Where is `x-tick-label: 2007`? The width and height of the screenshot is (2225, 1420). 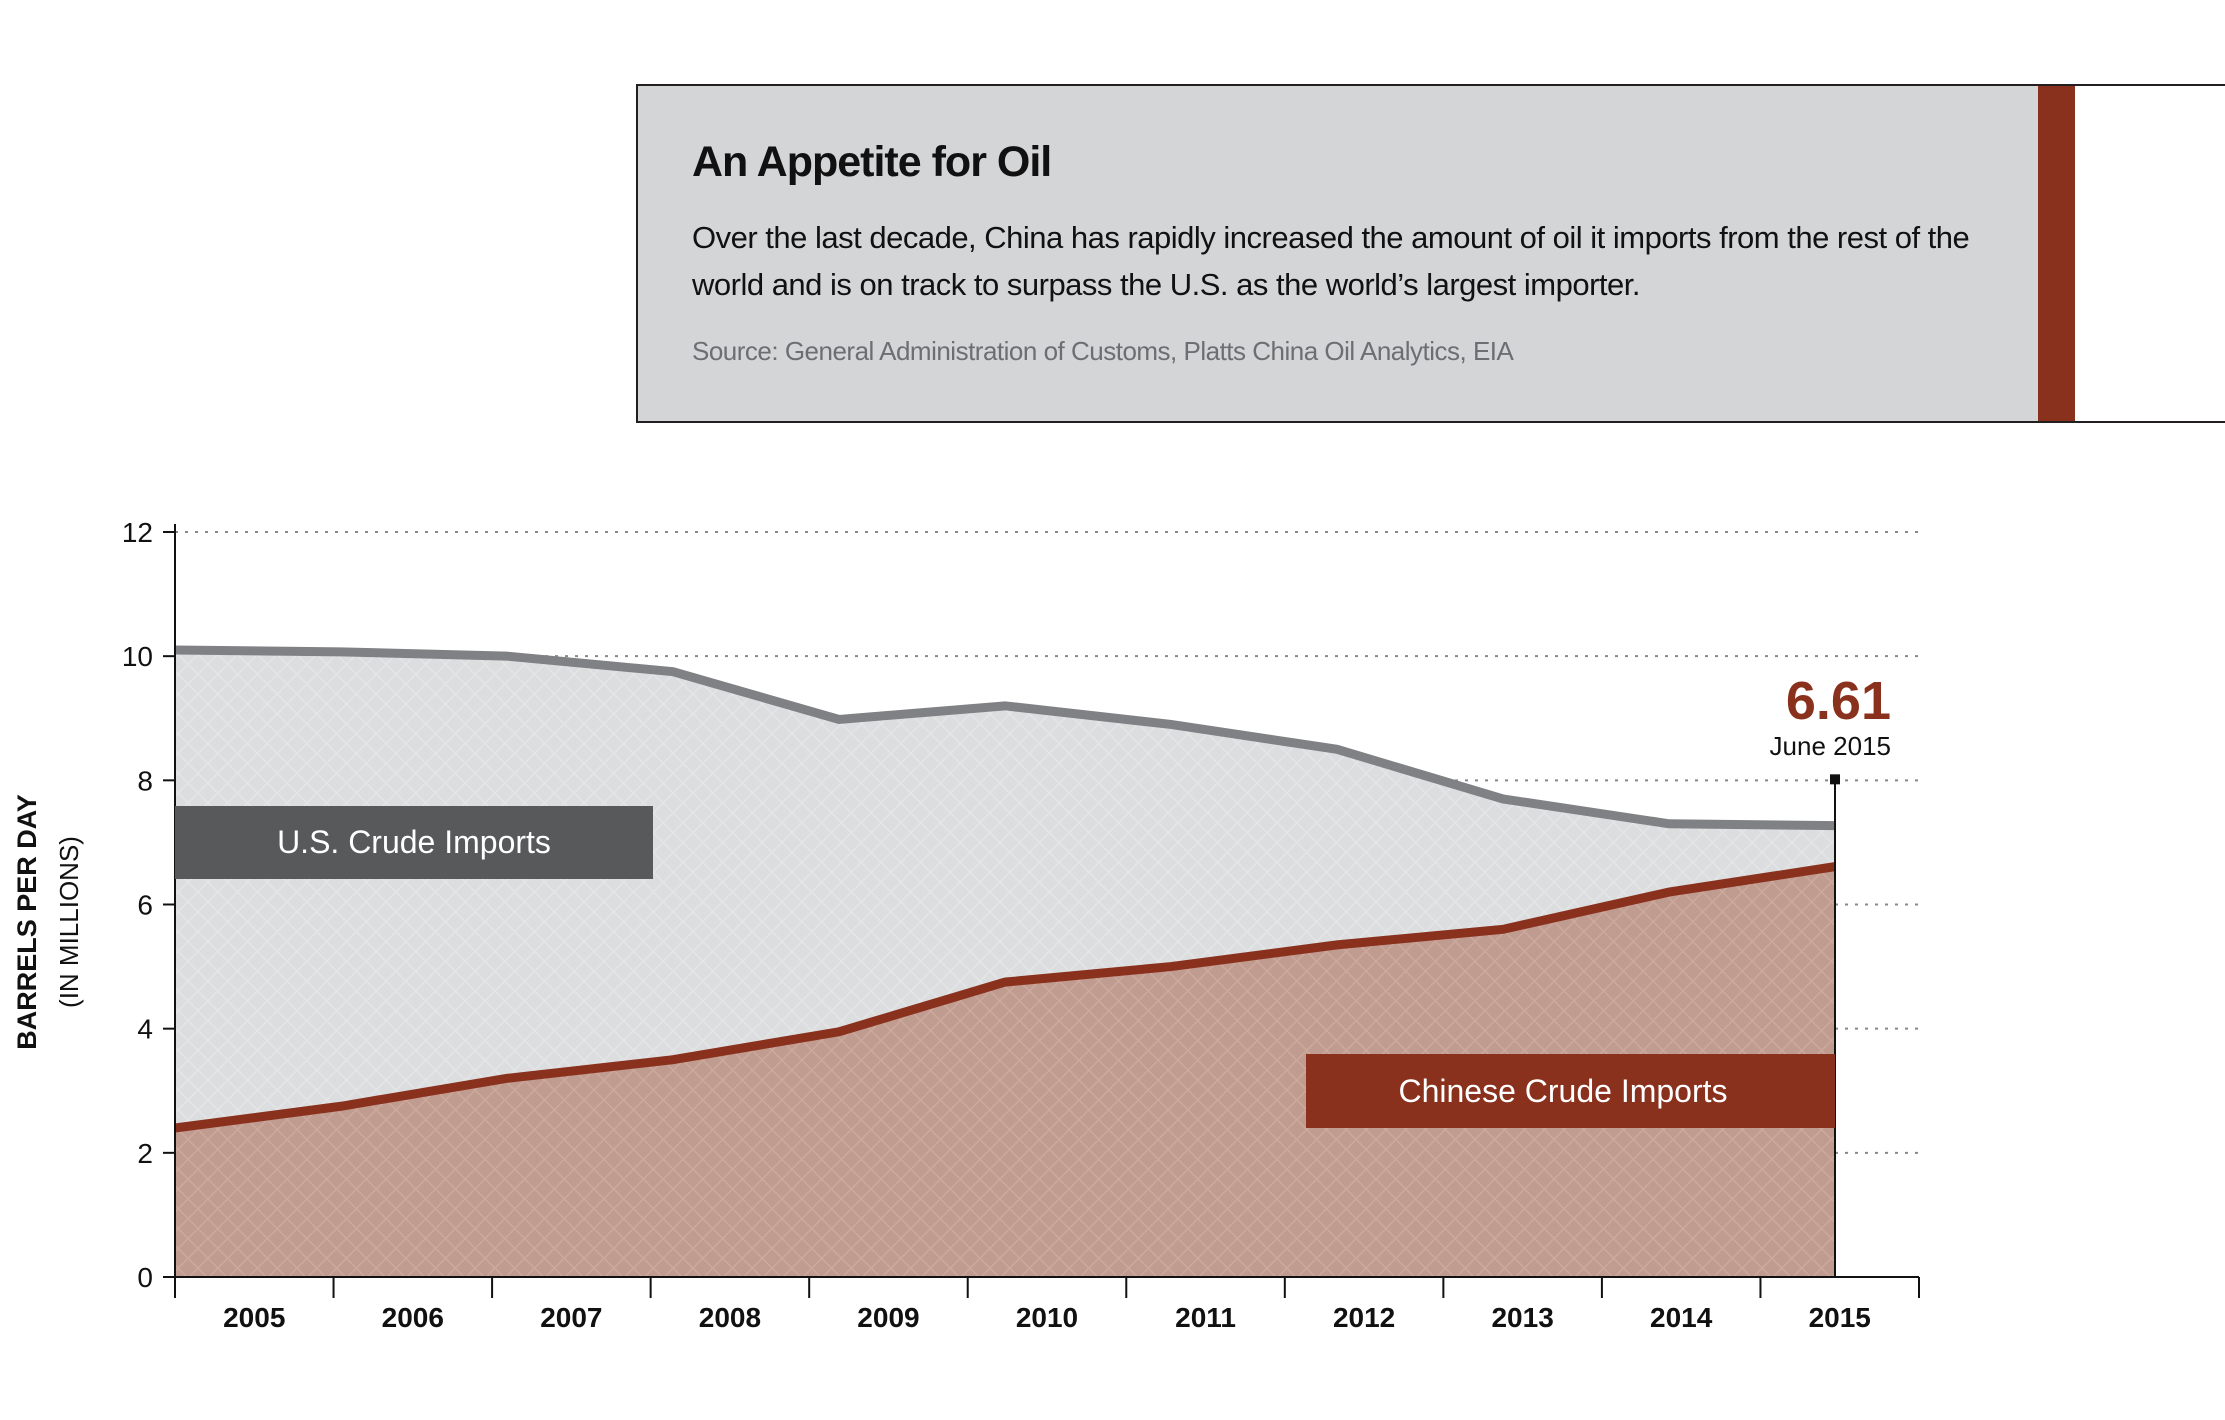 x-tick-label: 2007 is located at coordinates (571, 1317).